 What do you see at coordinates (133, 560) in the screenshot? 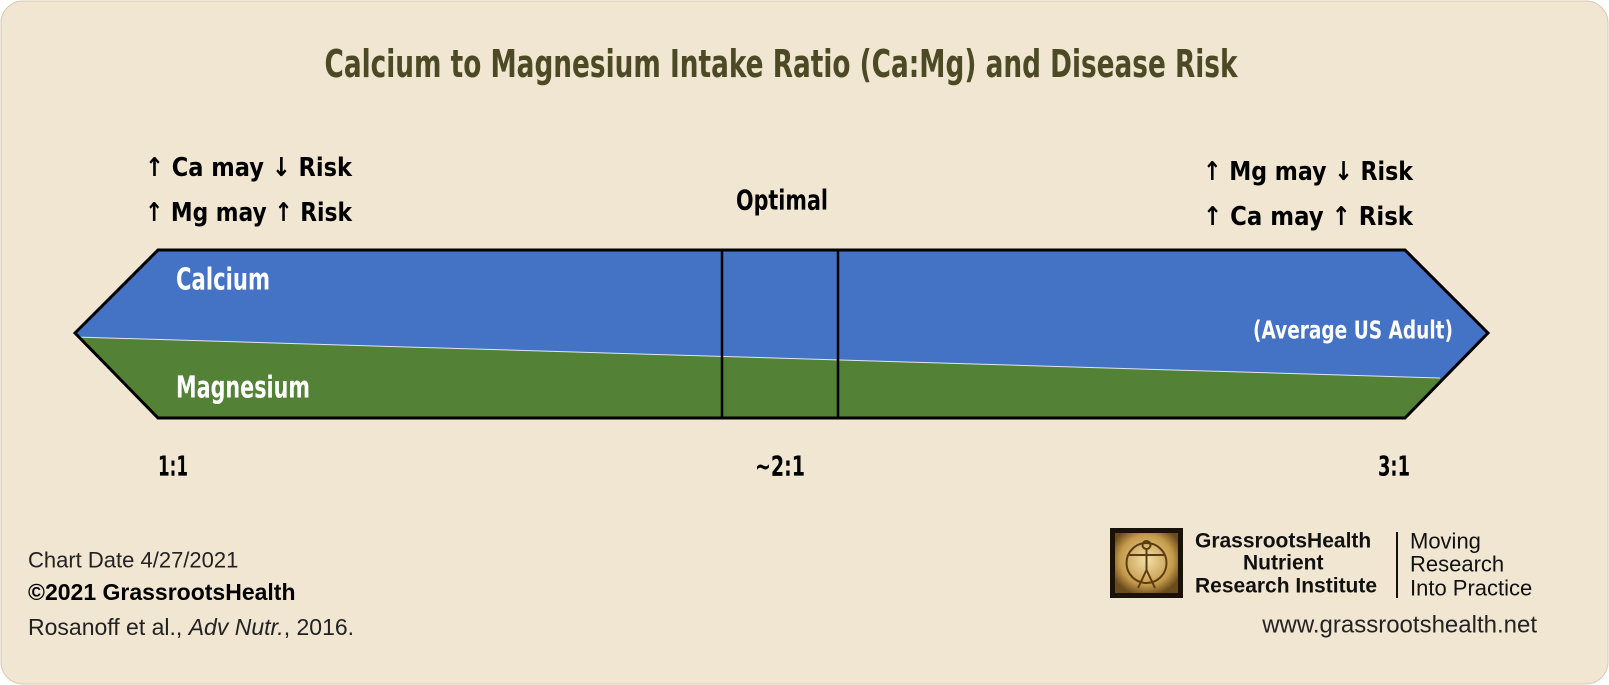
I see `chart-date: Chart Date 4/27/2021` at bounding box center [133, 560].